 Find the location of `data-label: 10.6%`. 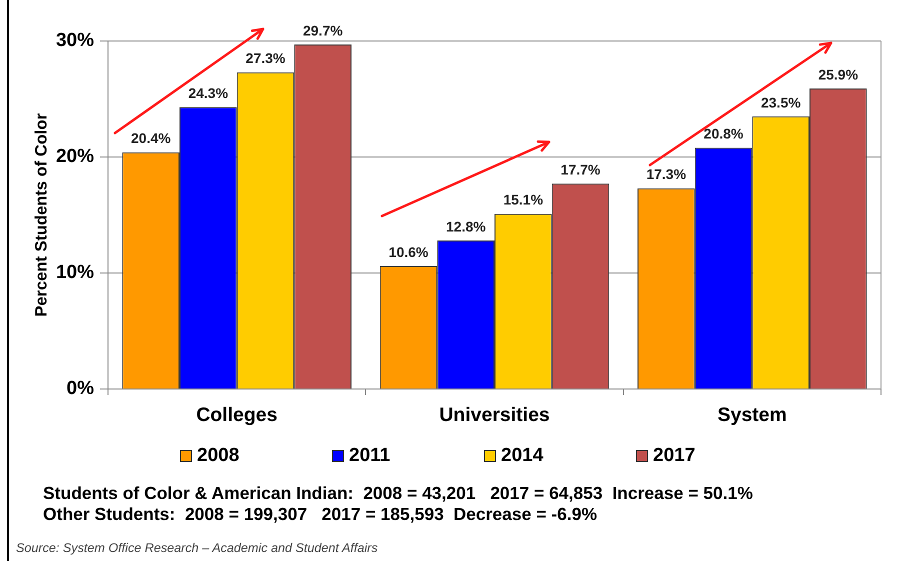

data-label: 10.6% is located at coordinates (408, 252).